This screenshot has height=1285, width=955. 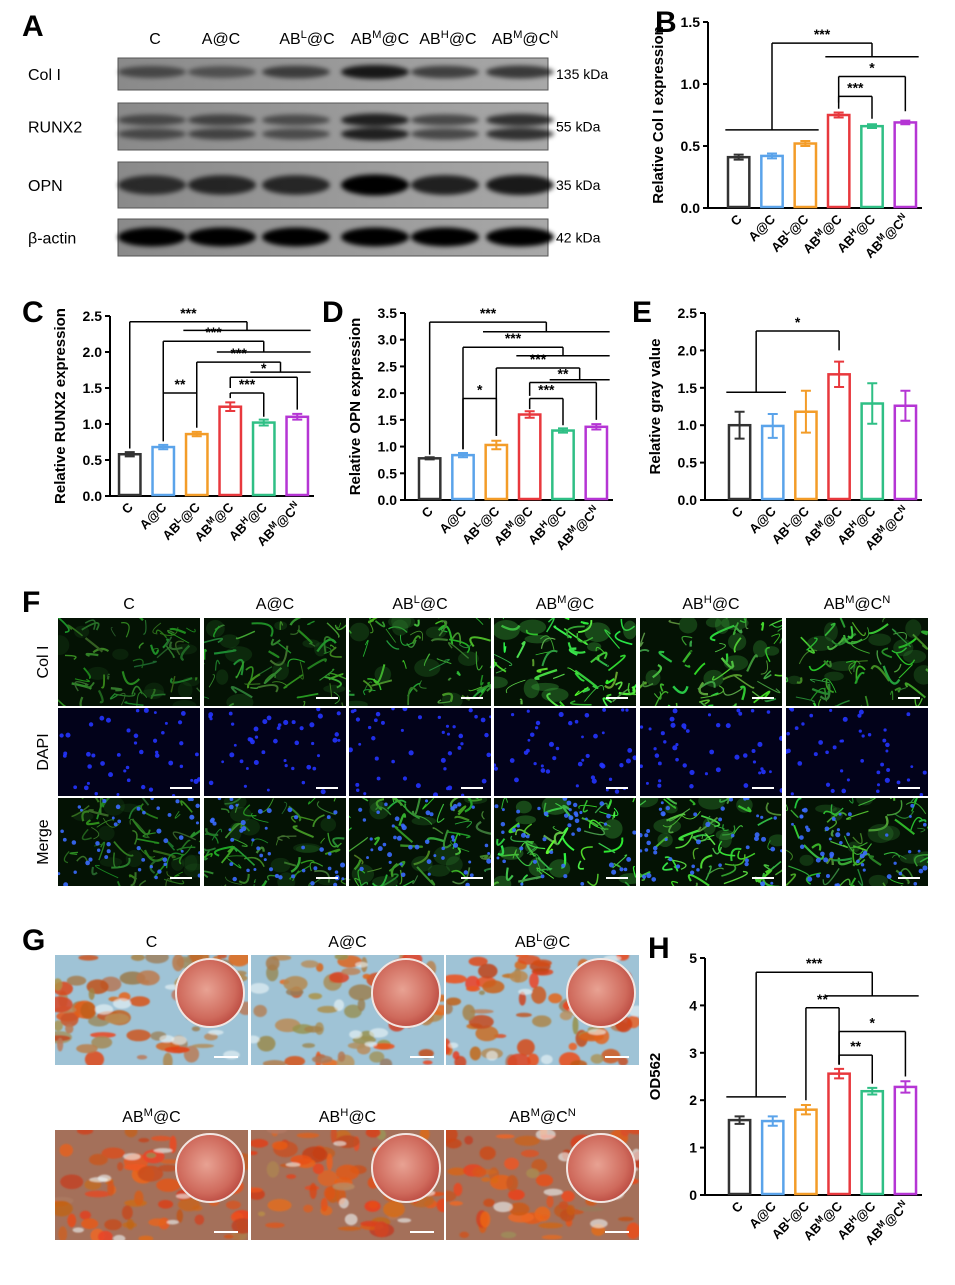 I want to click on x-tick-label: C, so click(x=428, y=512).